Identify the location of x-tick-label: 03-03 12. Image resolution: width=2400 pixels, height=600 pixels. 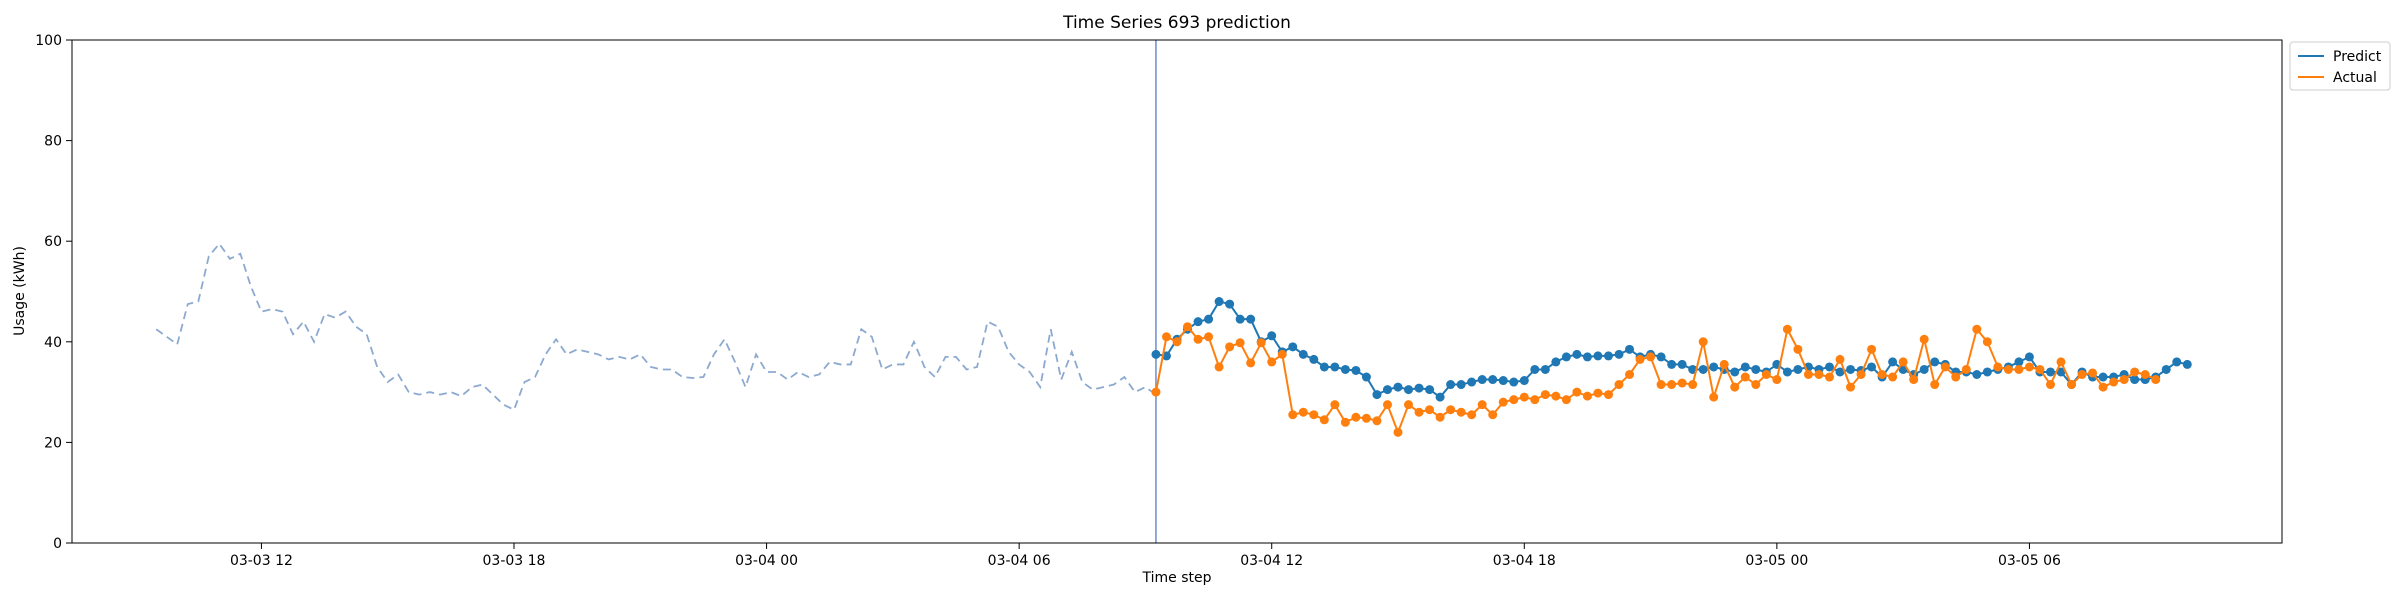
(261, 561).